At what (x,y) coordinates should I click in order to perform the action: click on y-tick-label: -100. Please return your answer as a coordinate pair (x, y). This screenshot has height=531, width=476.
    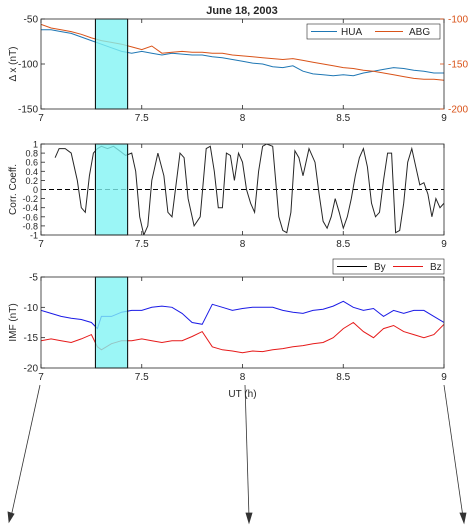
    Looking at the image, I should click on (28, 65).